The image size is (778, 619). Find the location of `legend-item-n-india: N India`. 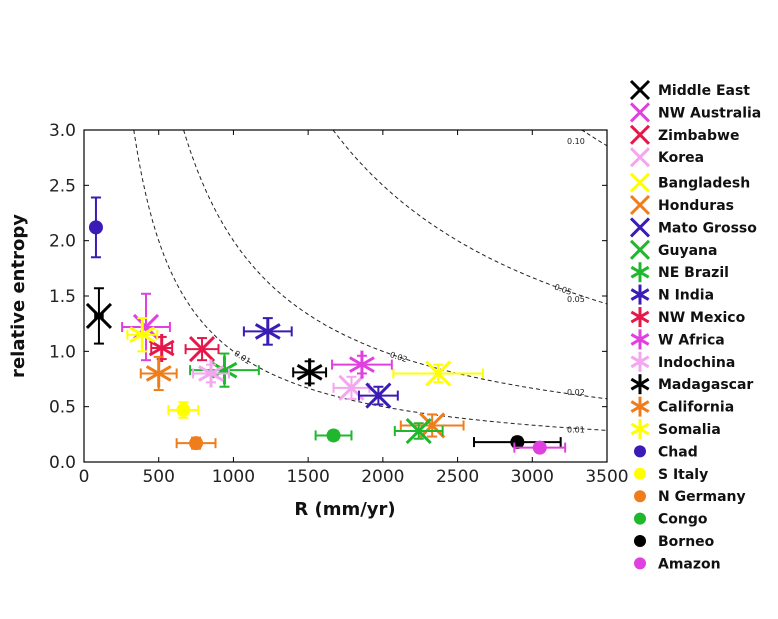

legend-item-n-india: N India is located at coordinates (672, 294).